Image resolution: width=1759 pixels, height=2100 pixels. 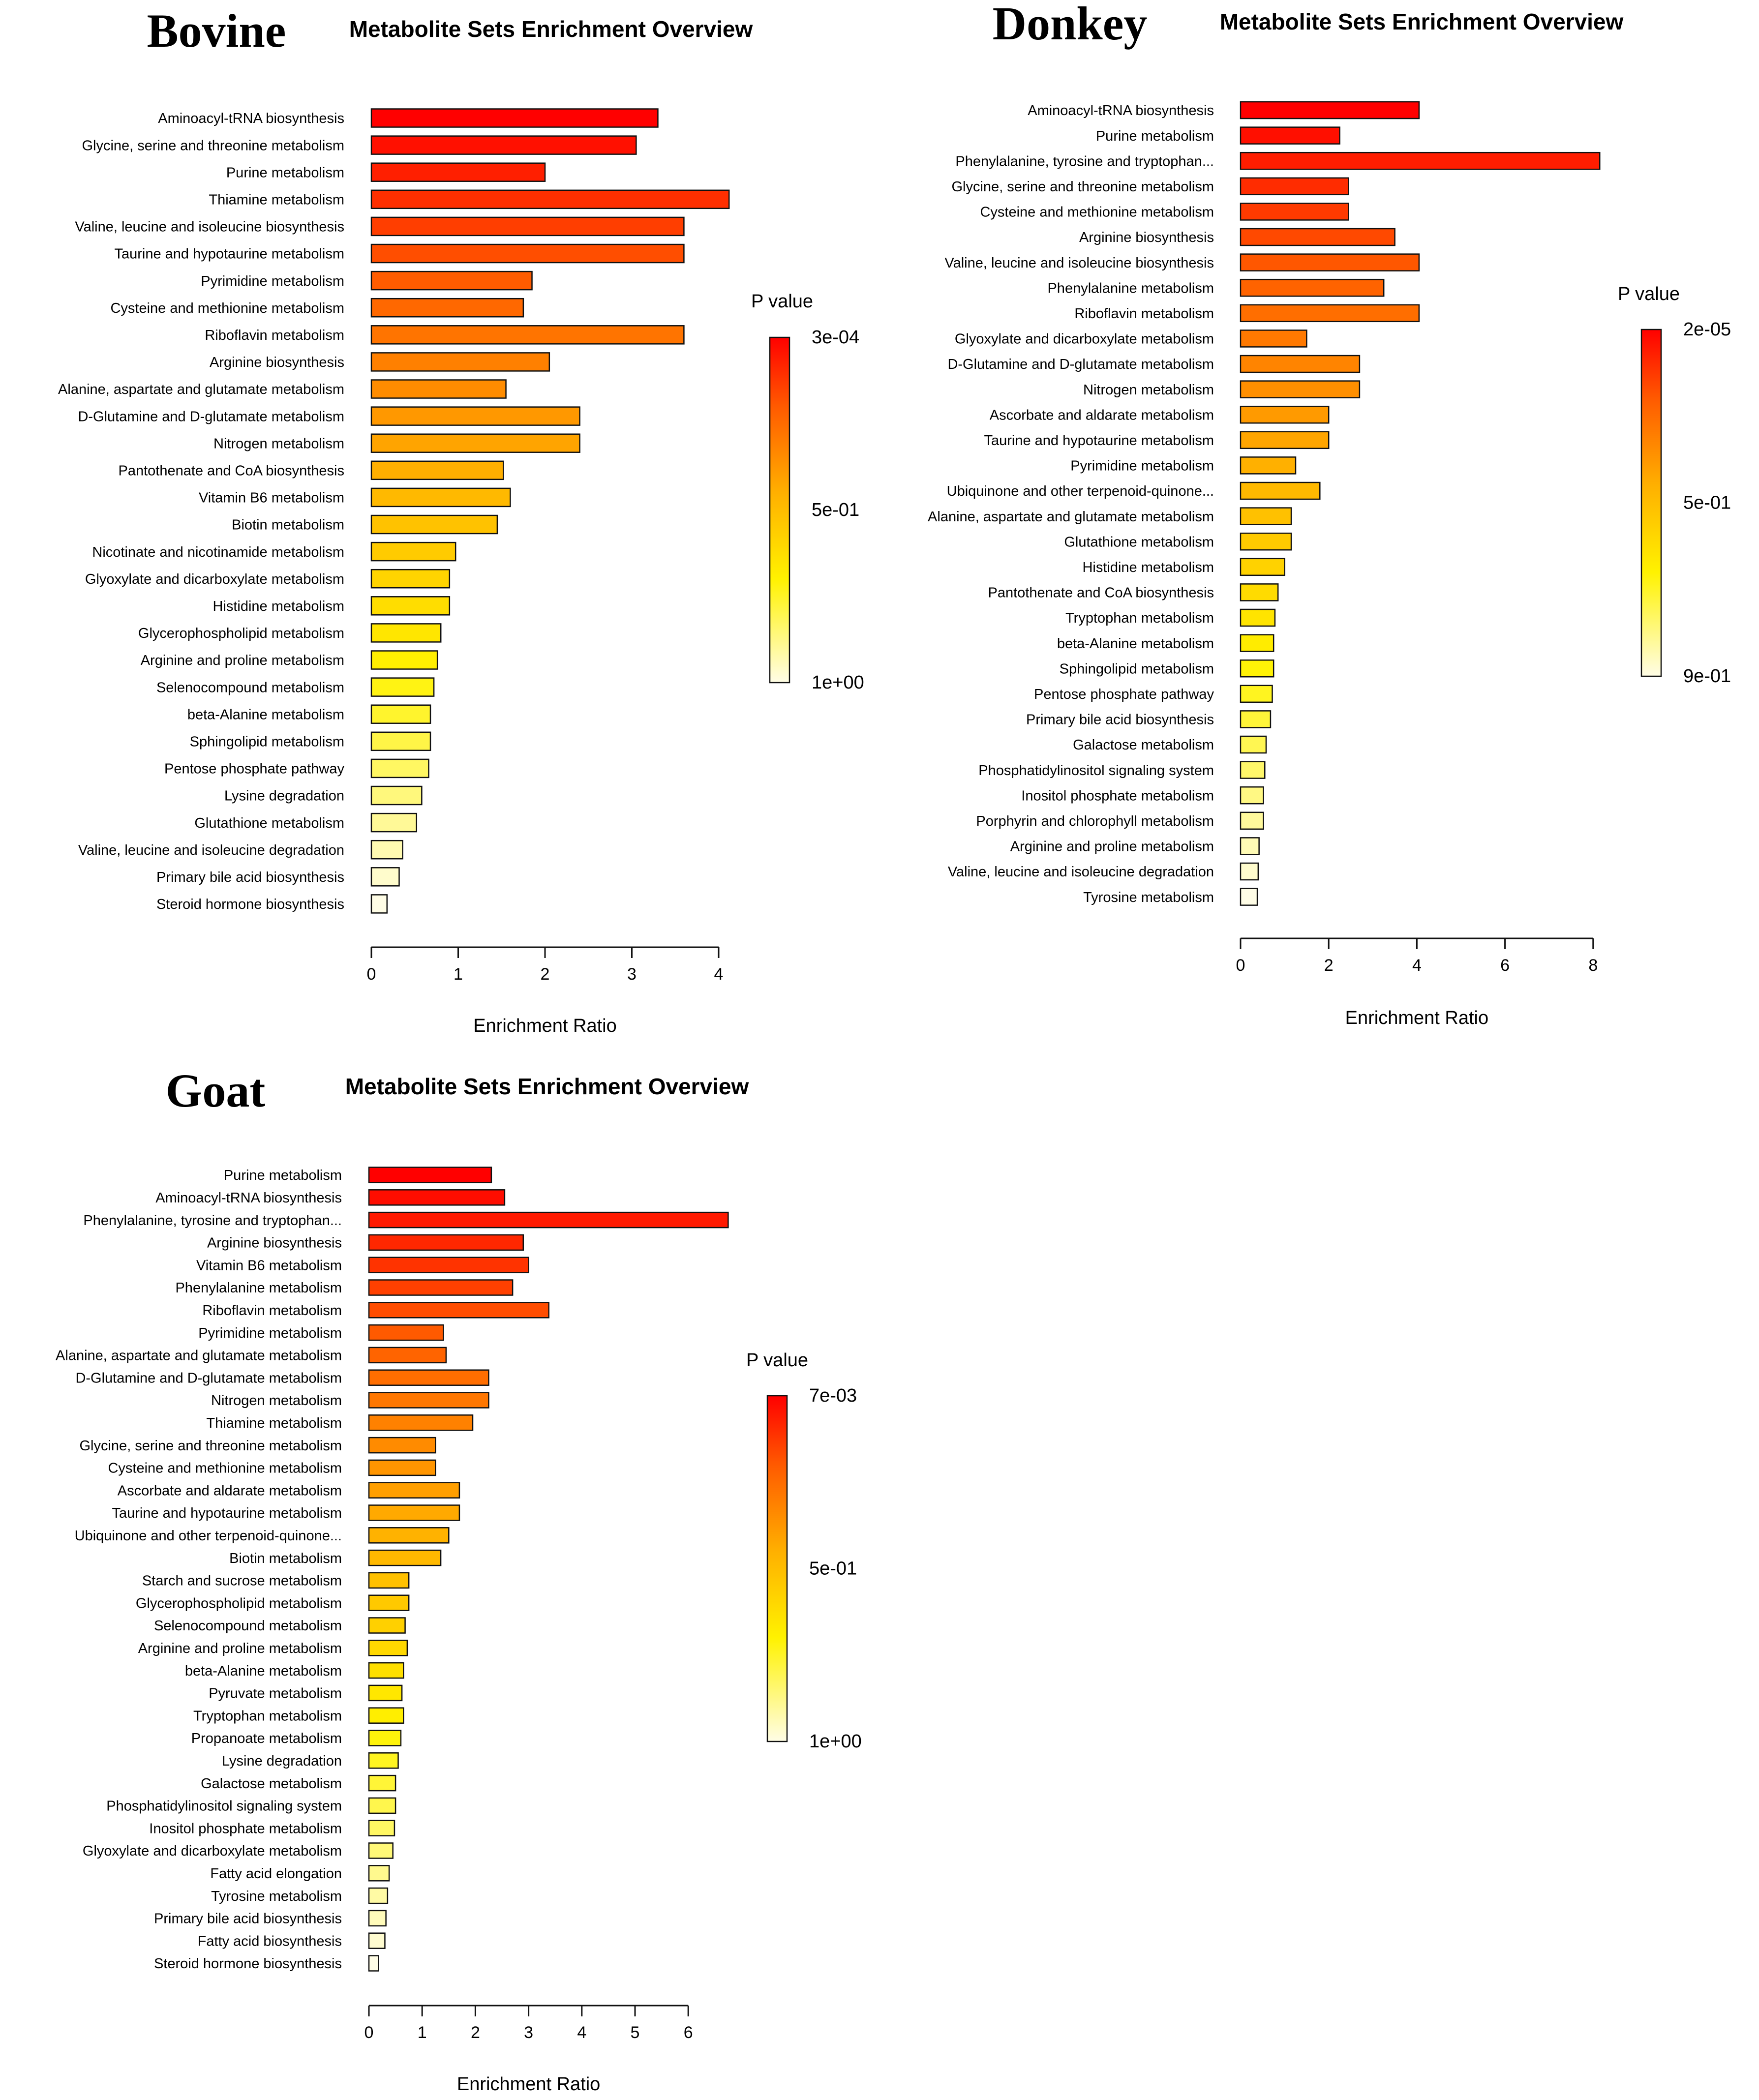 What do you see at coordinates (1707, 329) in the screenshot?
I see `legend-top-label: 2e-05` at bounding box center [1707, 329].